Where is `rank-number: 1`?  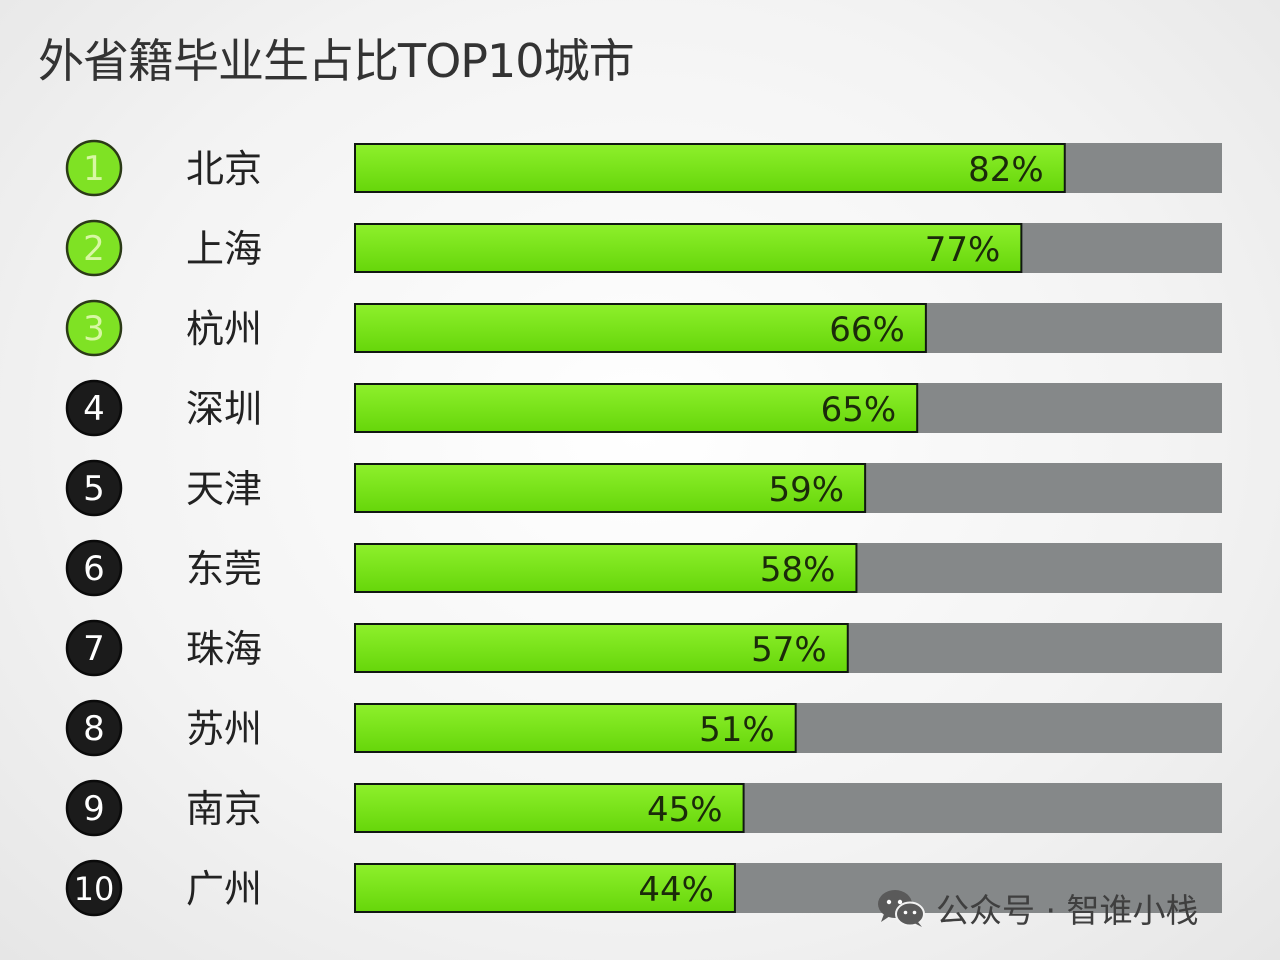 rank-number: 1 is located at coordinates (94, 169).